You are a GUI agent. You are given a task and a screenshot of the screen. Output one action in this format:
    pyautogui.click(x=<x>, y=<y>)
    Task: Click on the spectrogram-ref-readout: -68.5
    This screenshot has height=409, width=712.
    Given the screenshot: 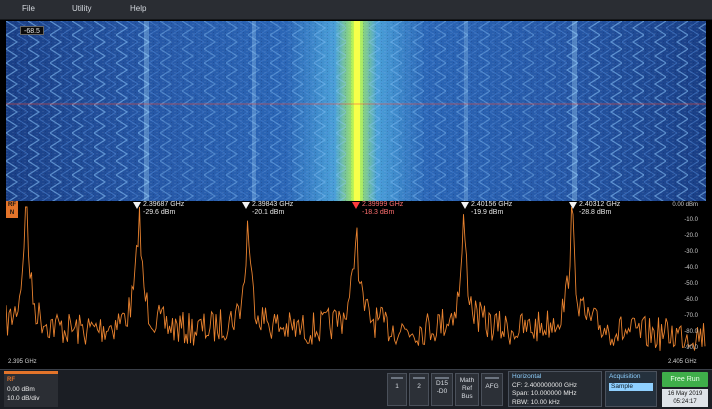 What is the action you would take?
    pyautogui.click(x=32, y=30)
    